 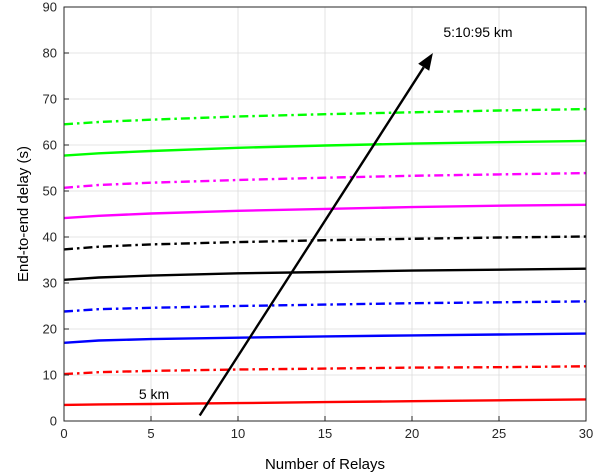 What do you see at coordinates (63, 433) in the screenshot?
I see `x-tick-label: 0` at bounding box center [63, 433].